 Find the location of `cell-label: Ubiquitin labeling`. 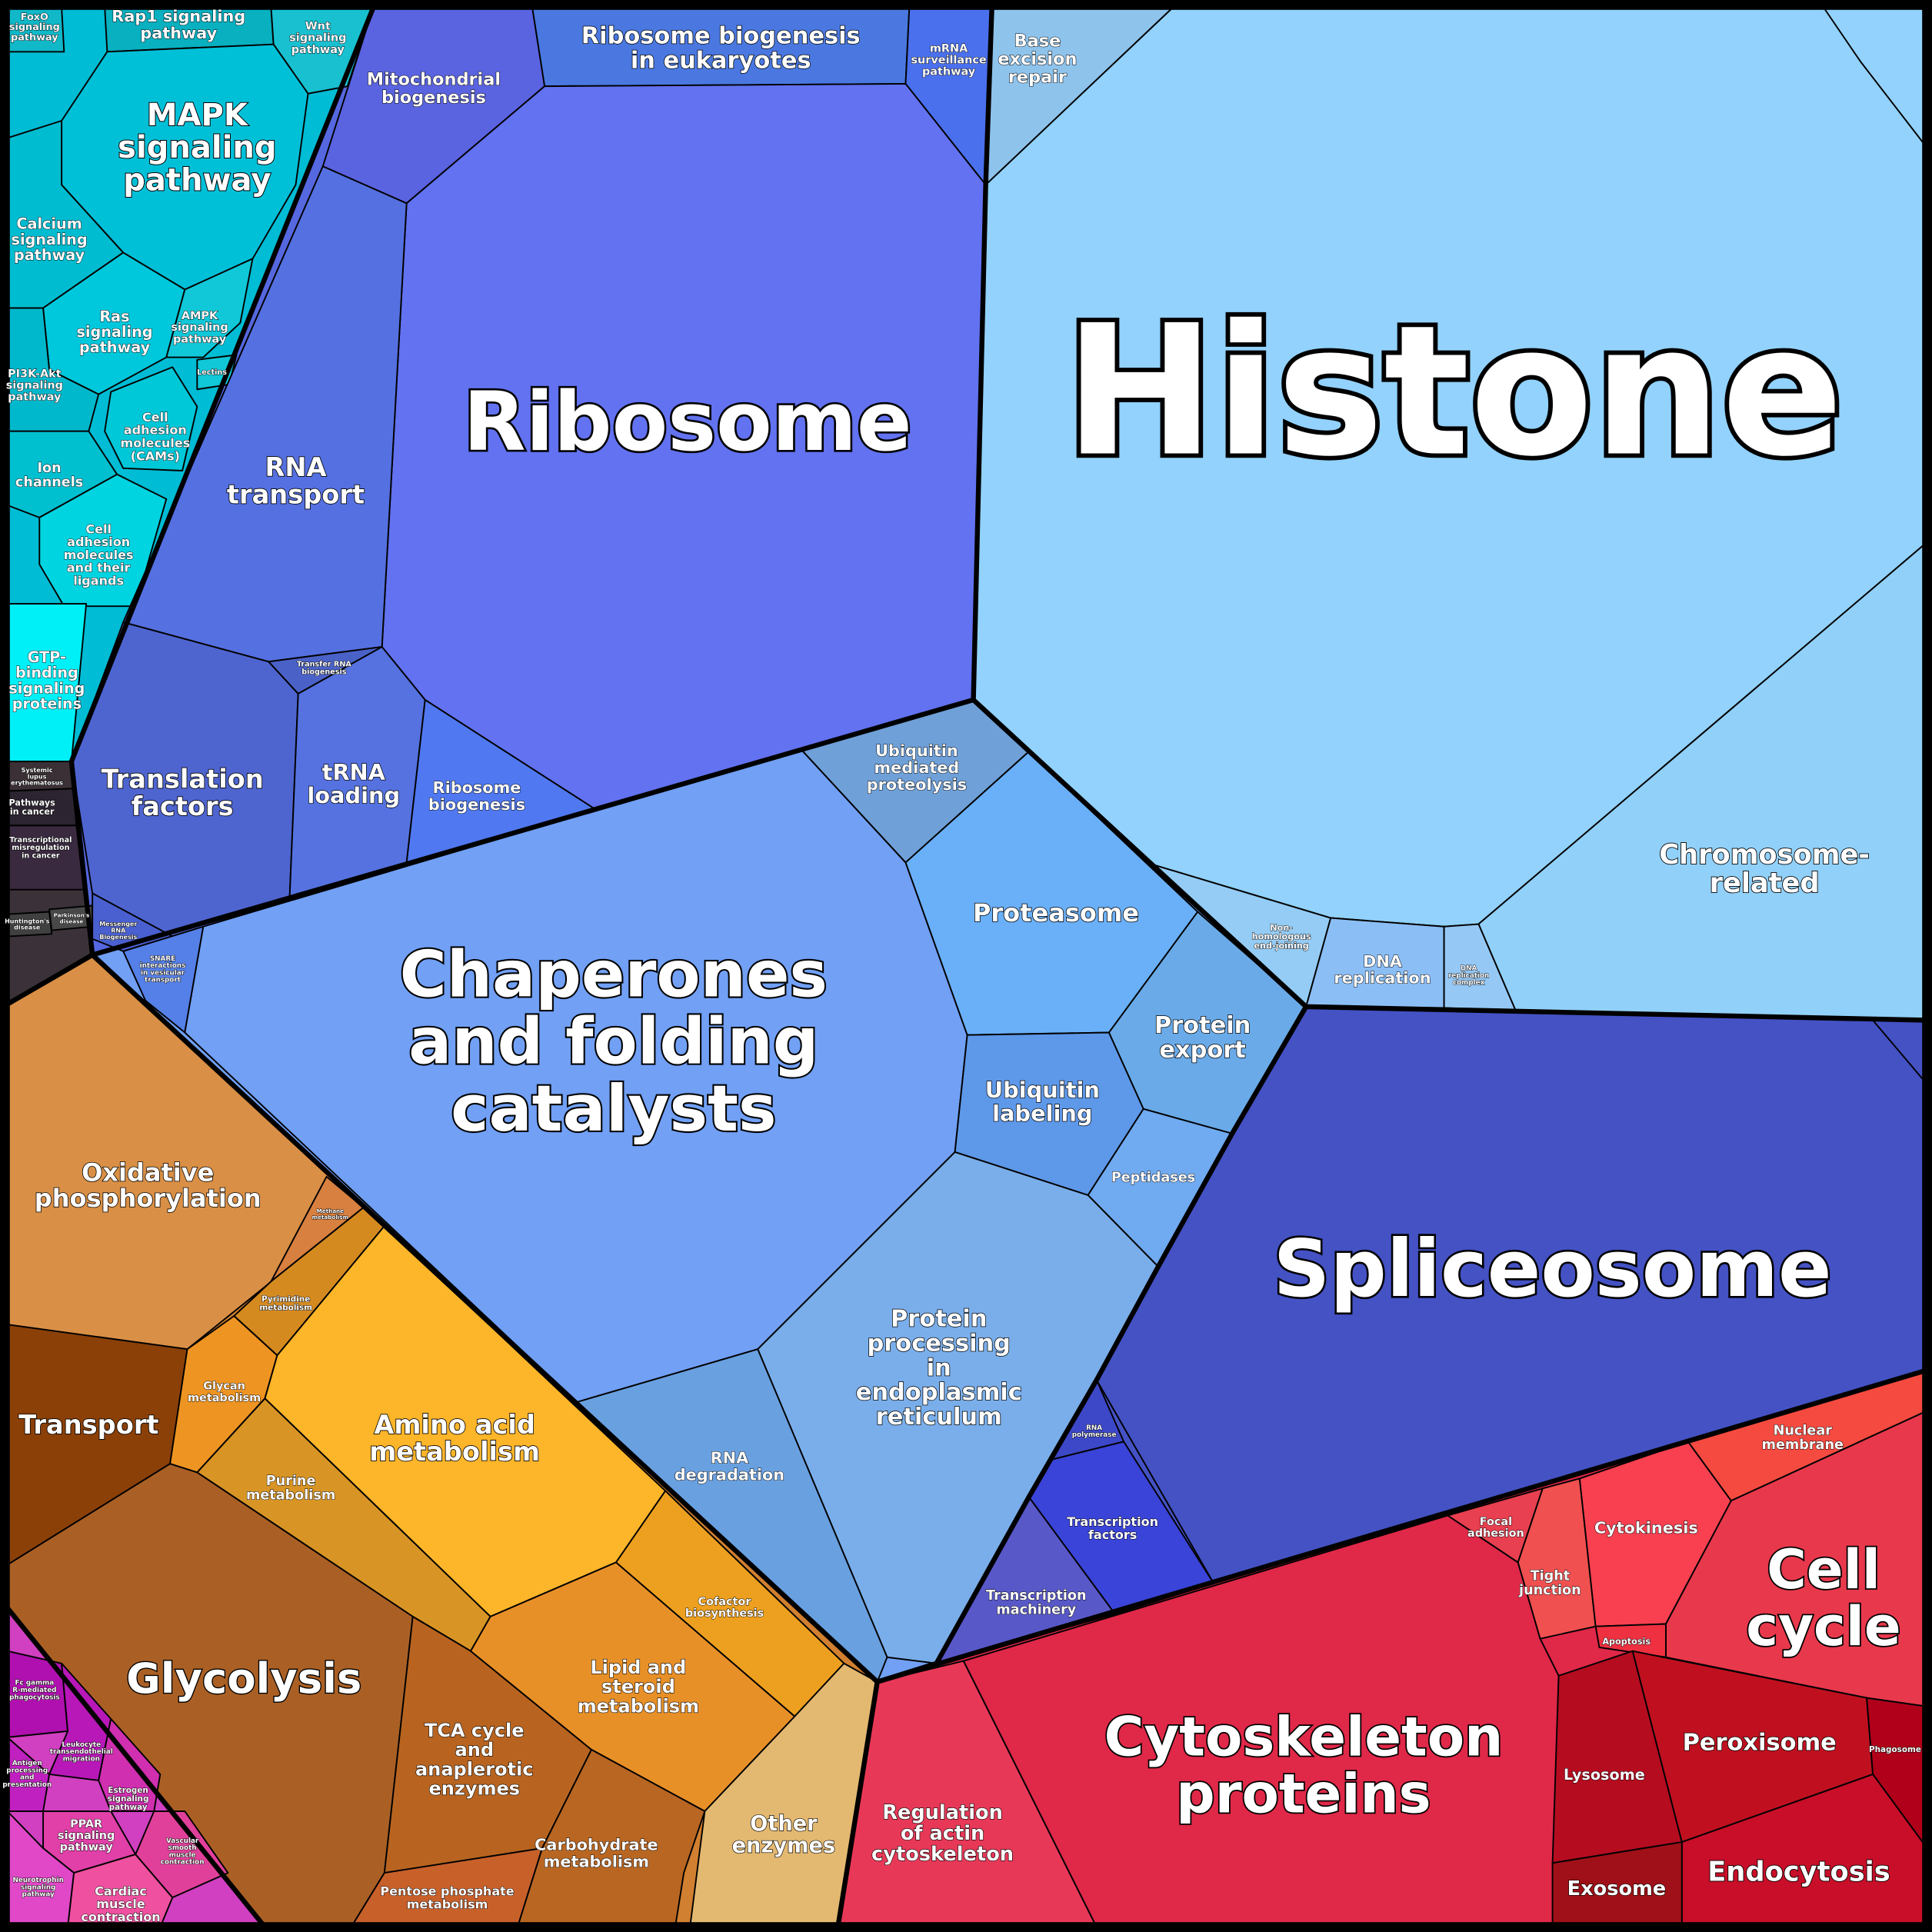

cell-label: Ubiquitin labeling is located at coordinates (1042, 1101).